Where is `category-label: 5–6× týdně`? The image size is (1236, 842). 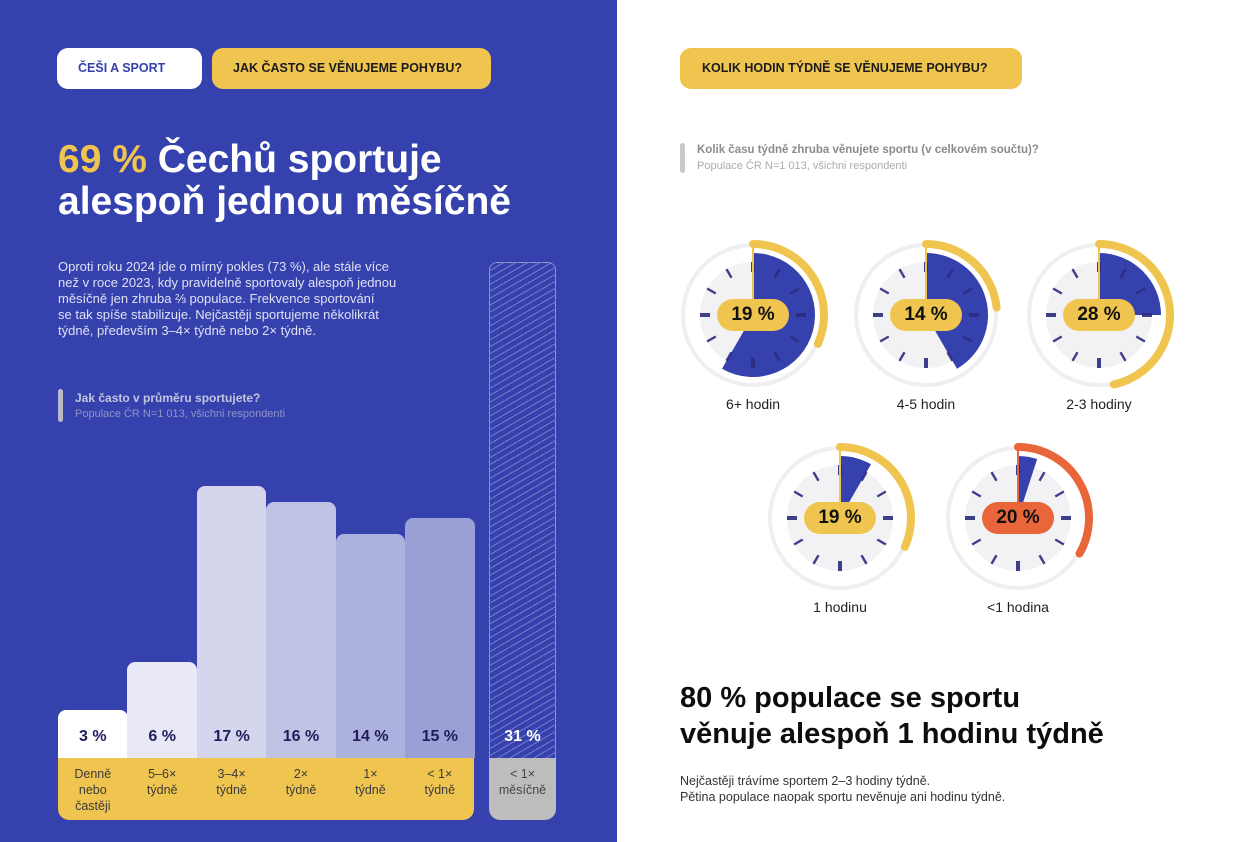 category-label: 5–6× týdně is located at coordinates (162, 782).